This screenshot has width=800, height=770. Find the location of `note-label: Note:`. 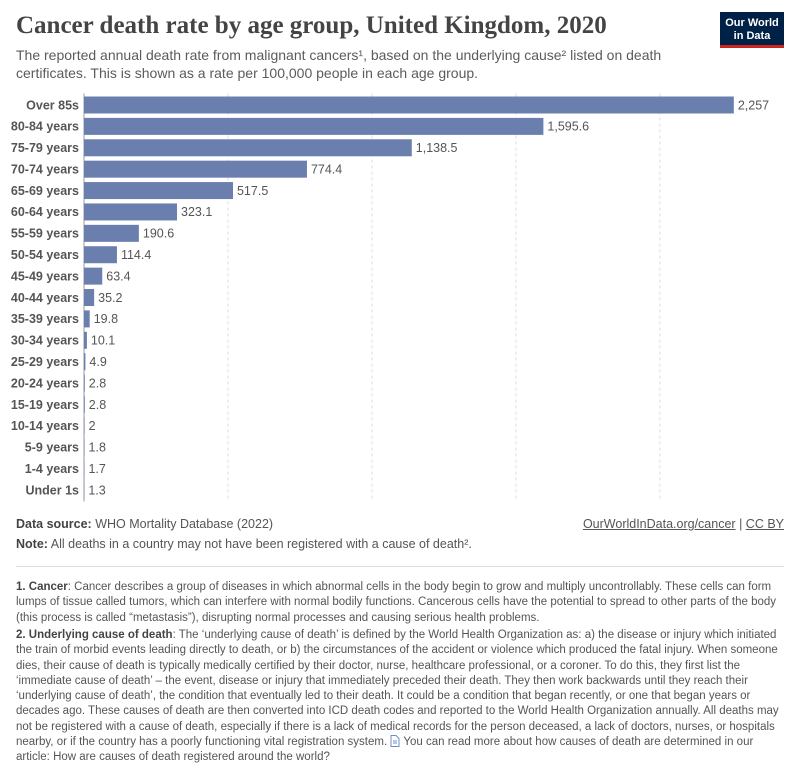

note-label: Note: is located at coordinates (32, 544).